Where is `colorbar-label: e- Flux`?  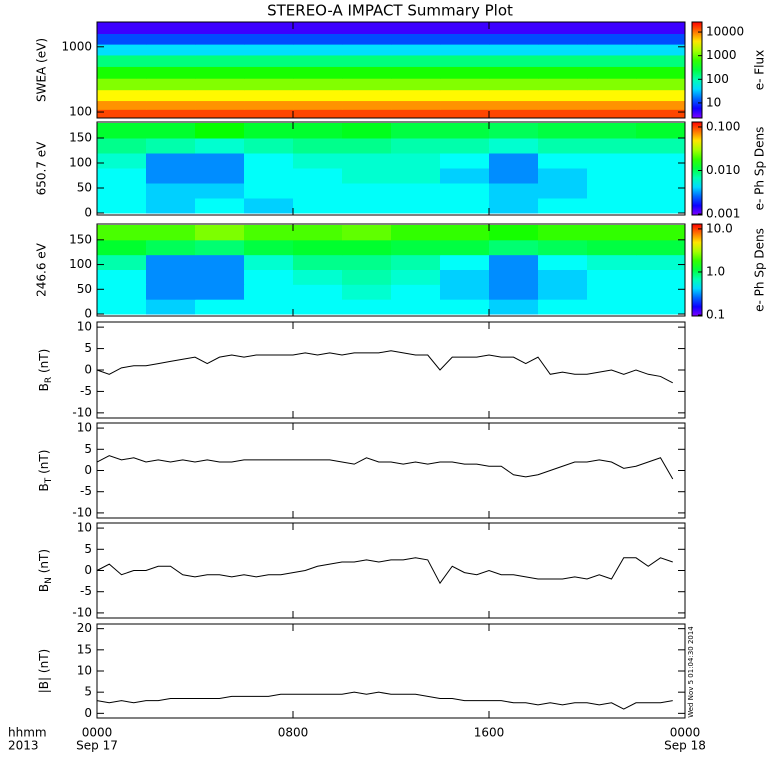
colorbar-label: e- Flux is located at coordinates (760, 70).